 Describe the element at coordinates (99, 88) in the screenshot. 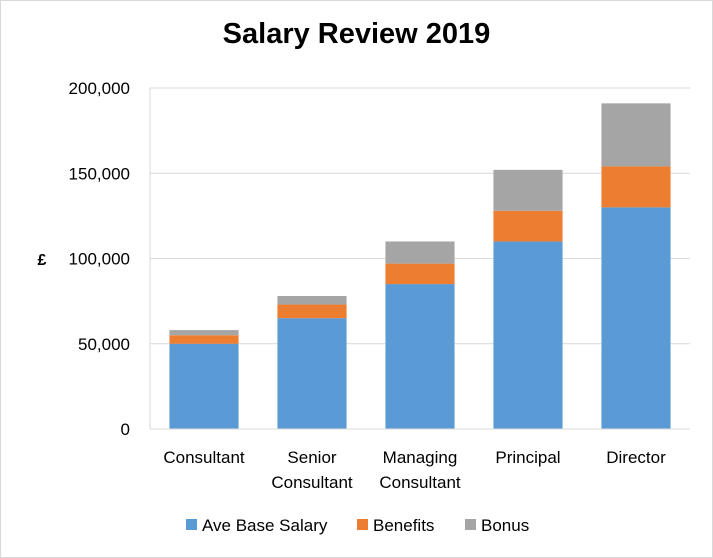

I see `y-tick-label: 200,000` at that location.